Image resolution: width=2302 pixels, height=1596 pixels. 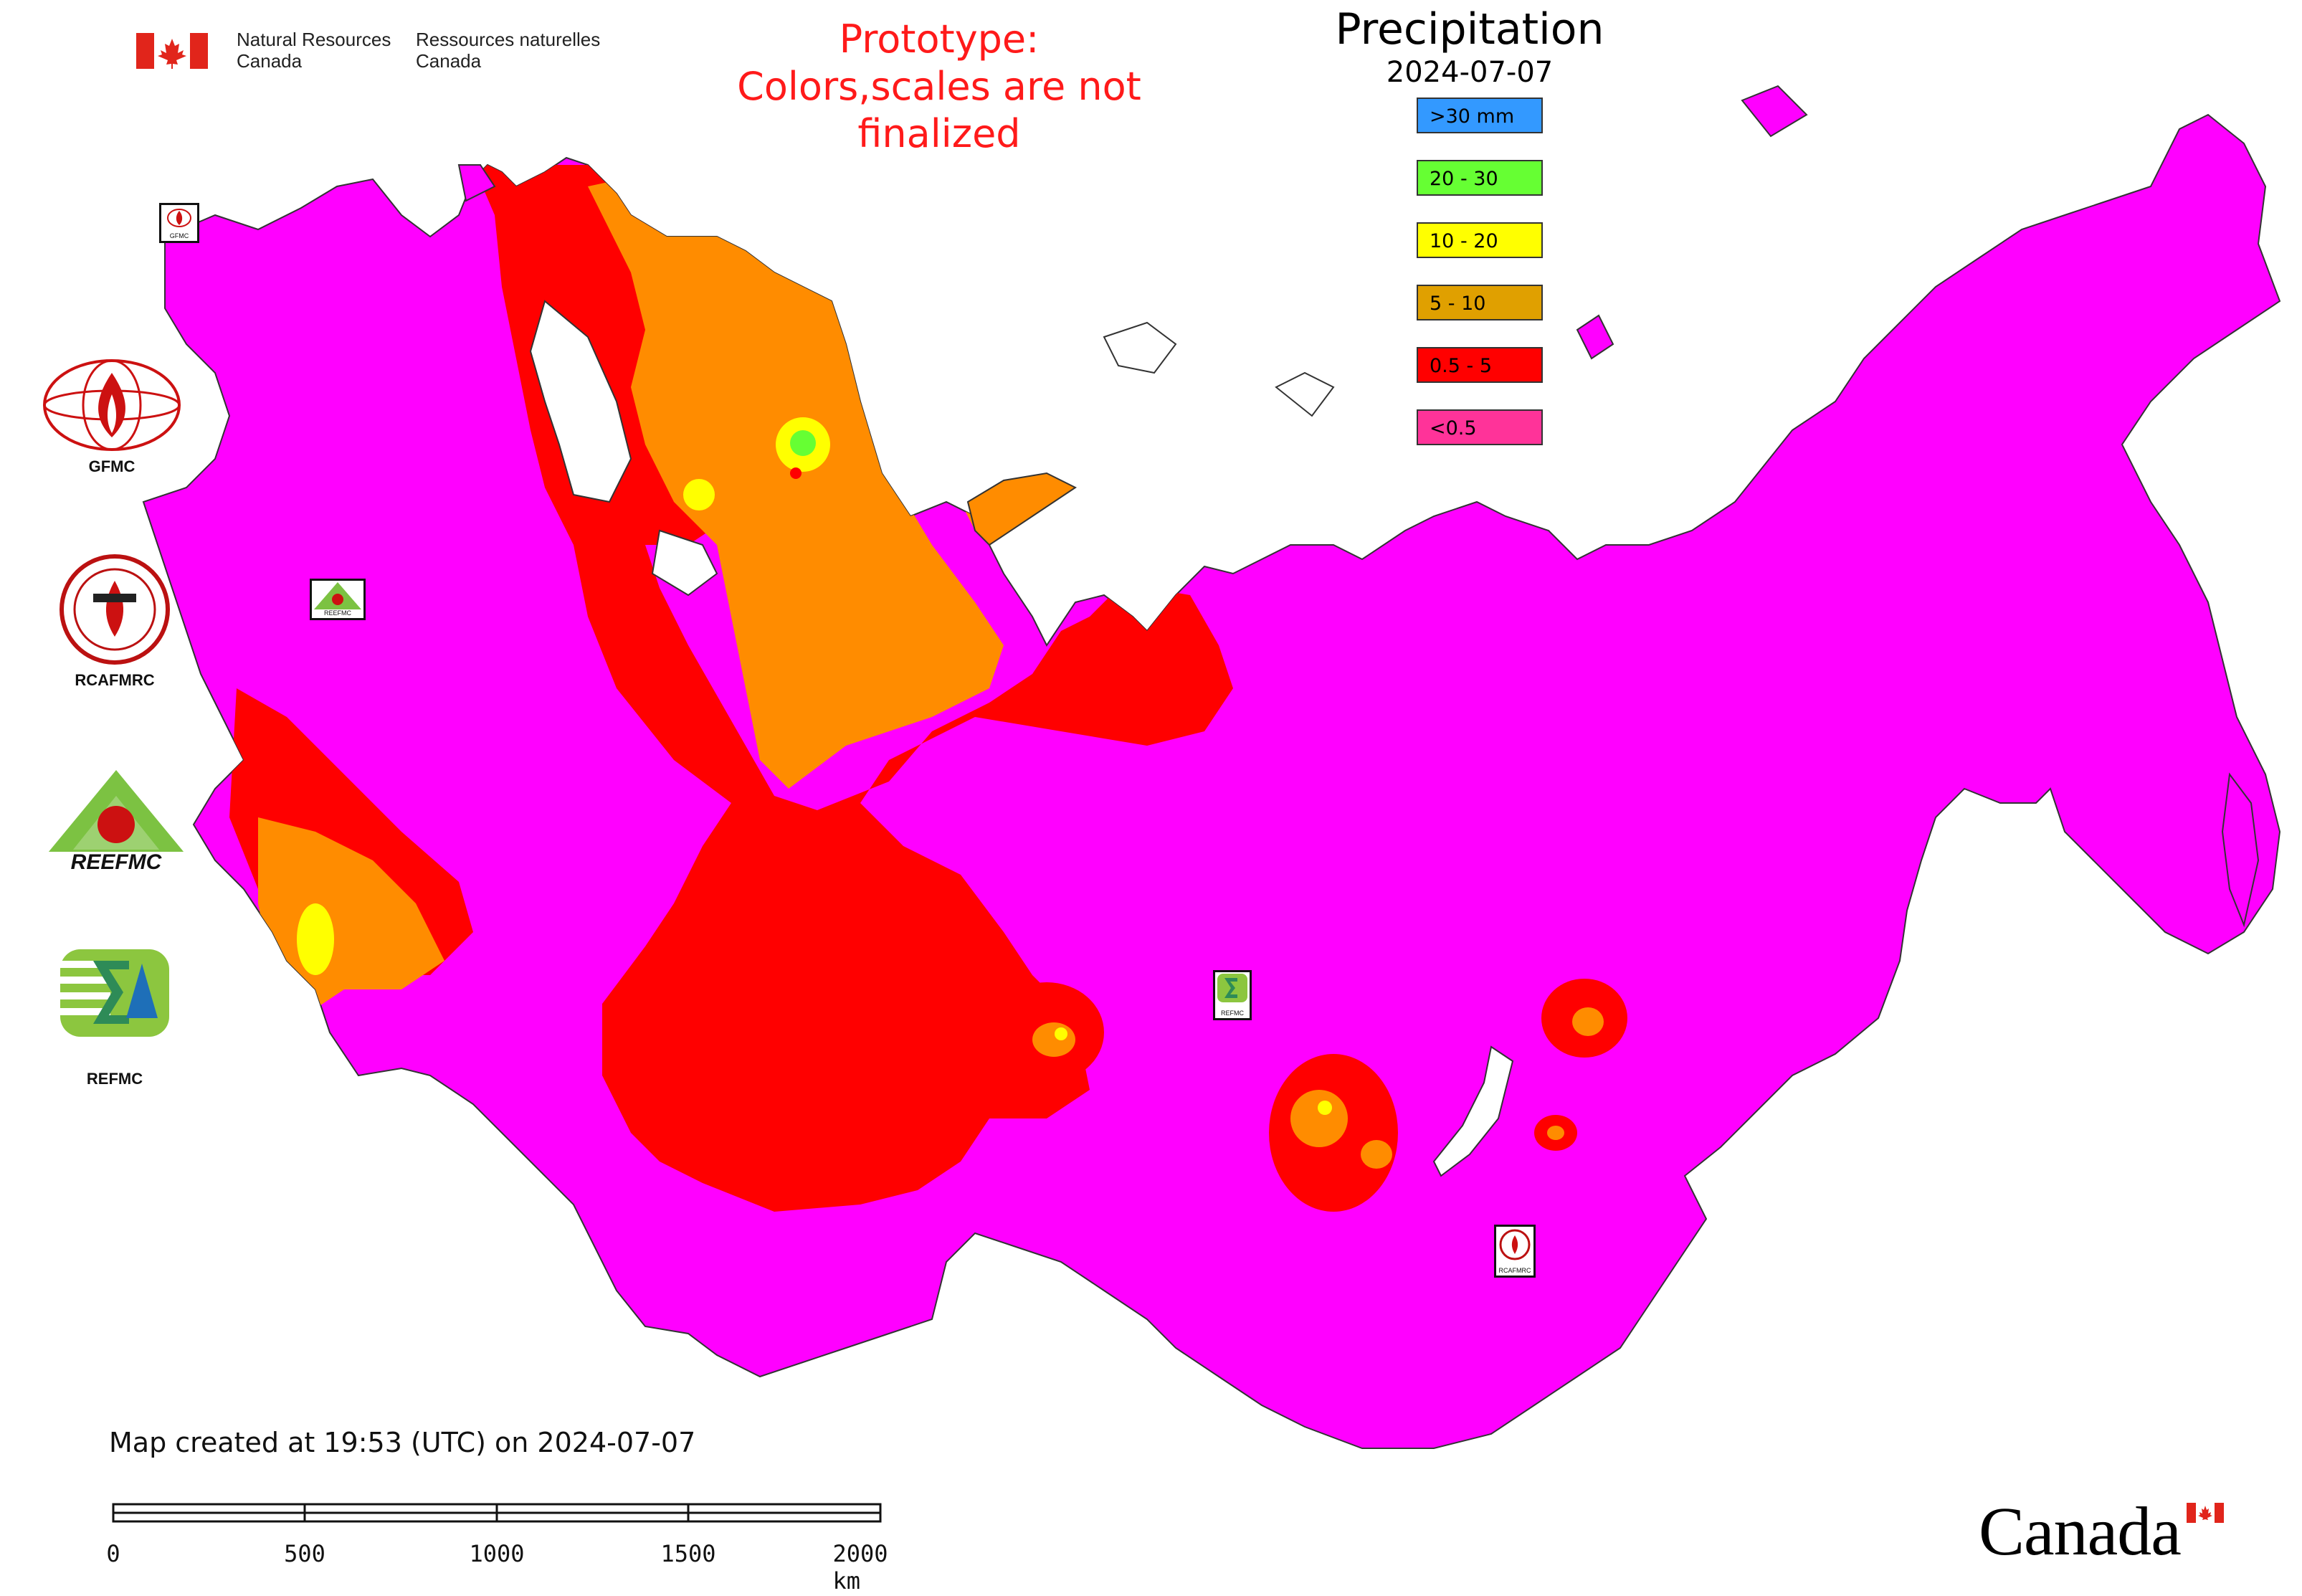 I want to click on scale-label-2000-km: 2000 km, so click(x=860, y=1567).